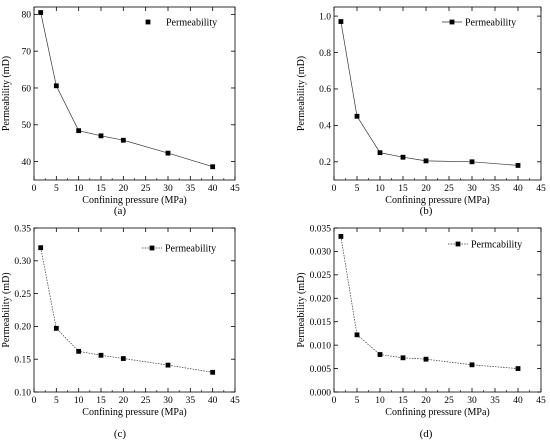 This screenshot has height=444, width=550. Describe the element at coordinates (496, 245) in the screenshot. I see `legend-label: Permcability` at that location.